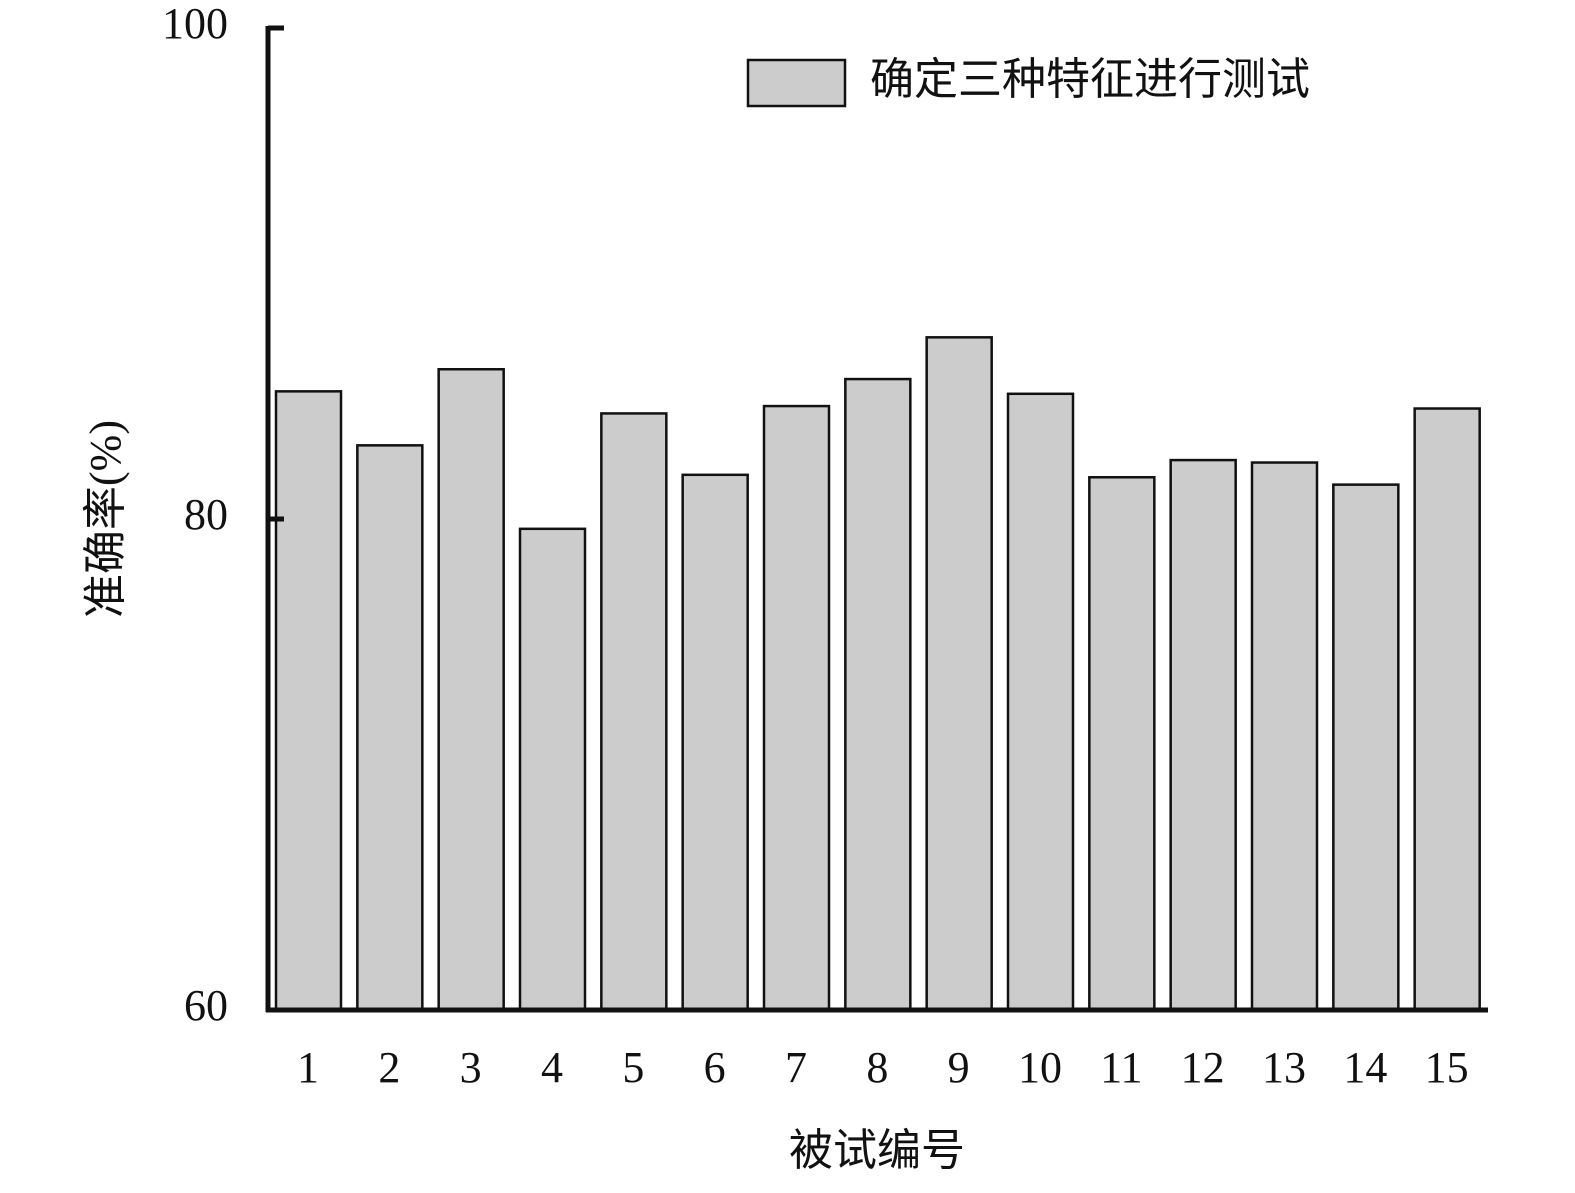 This screenshot has width=1575, height=1193. Describe the element at coordinates (471, 1067) in the screenshot. I see `x-tick-label: 3` at that location.